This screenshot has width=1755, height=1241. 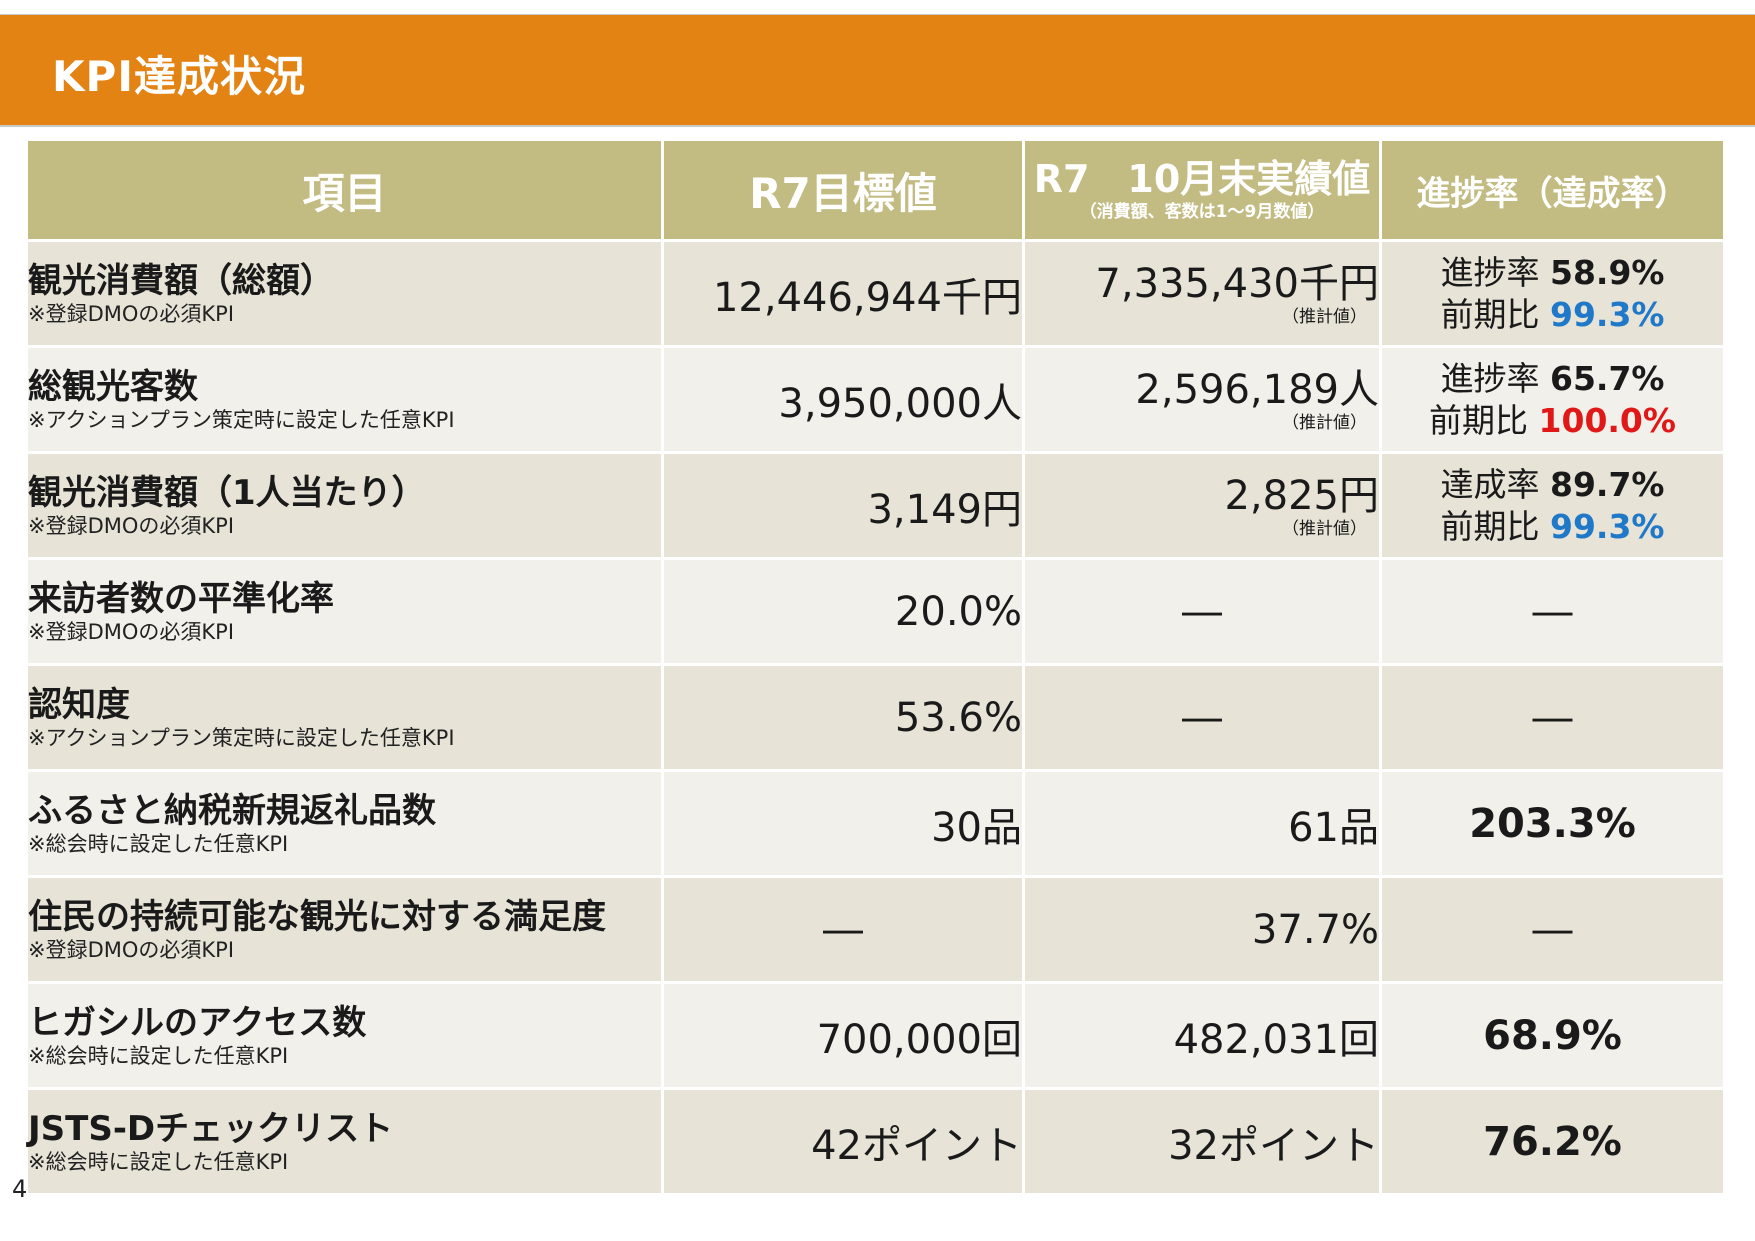 I want to click on target-cell: 42ポイント, so click(x=843, y=1141).